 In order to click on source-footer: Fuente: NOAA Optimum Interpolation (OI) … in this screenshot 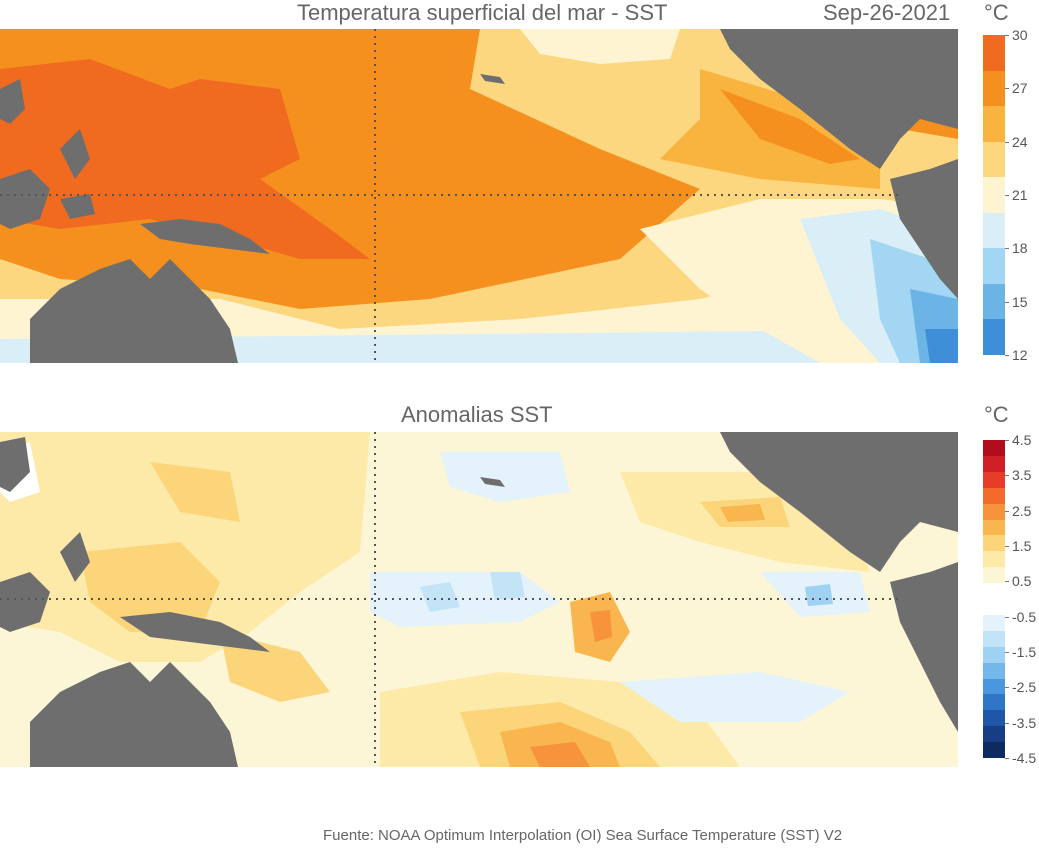, I will do `click(583, 835)`.